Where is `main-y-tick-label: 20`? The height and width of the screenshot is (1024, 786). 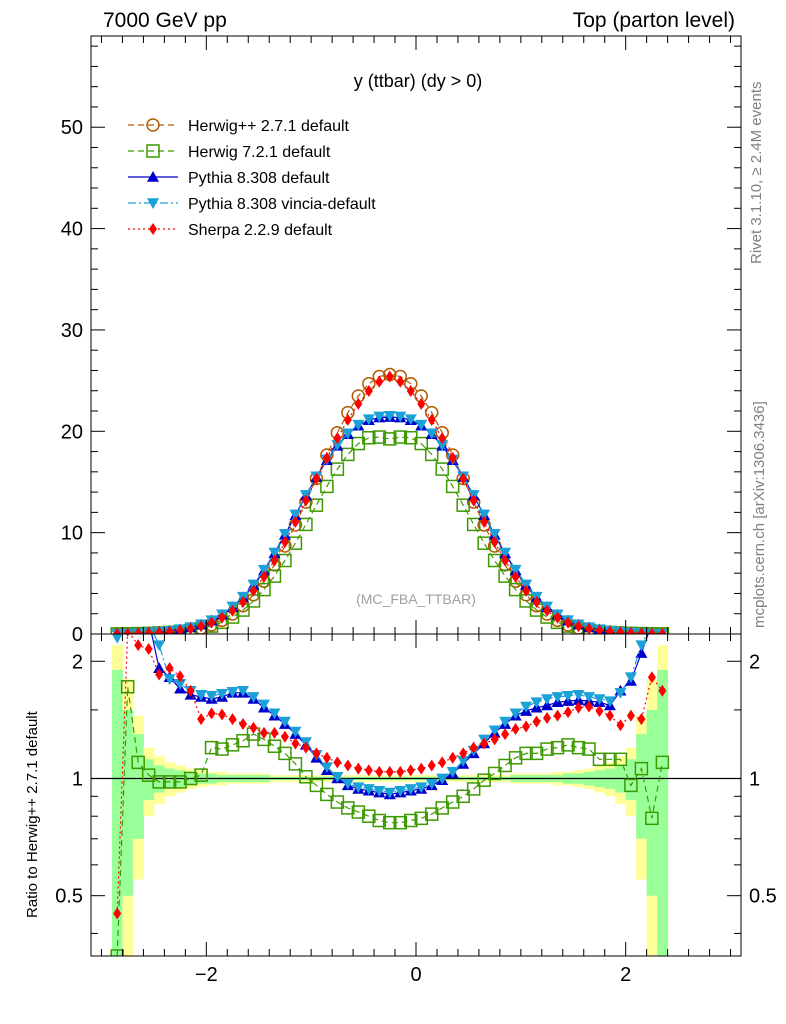
main-y-tick-label: 20 is located at coordinates (72, 432).